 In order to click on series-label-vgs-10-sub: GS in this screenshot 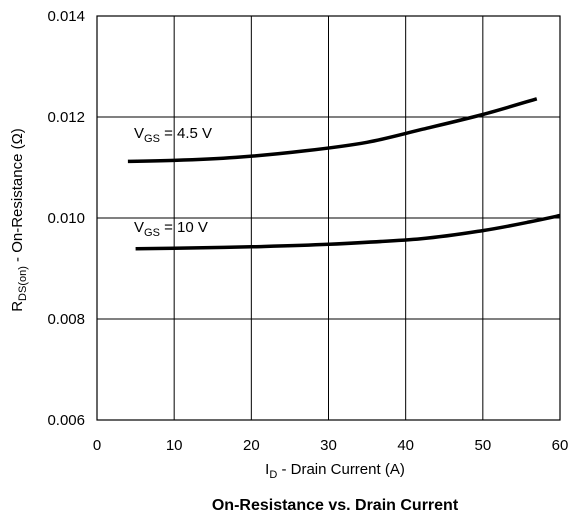, I will do `click(152, 233)`.